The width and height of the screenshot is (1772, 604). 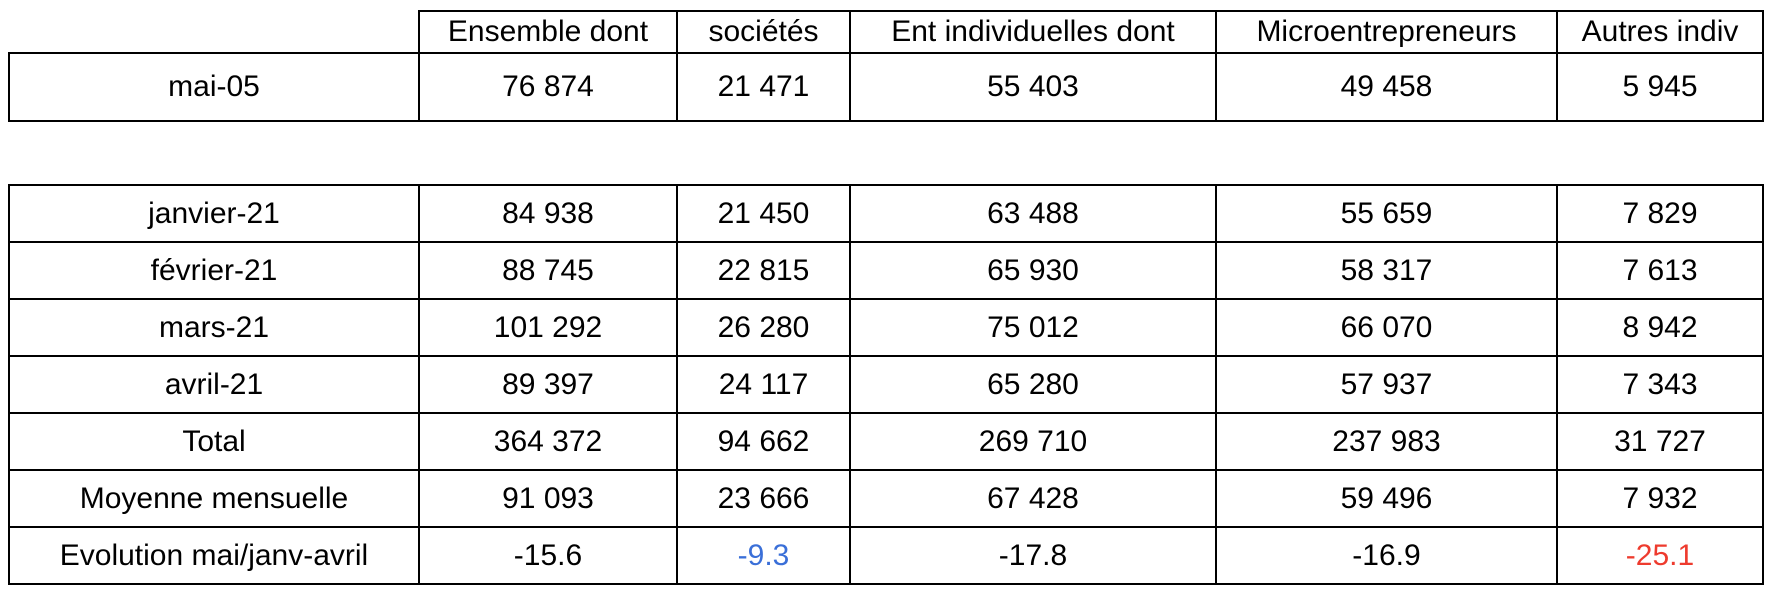 What do you see at coordinates (1033, 32) in the screenshot?
I see `column-header: Ent individuelles dont` at bounding box center [1033, 32].